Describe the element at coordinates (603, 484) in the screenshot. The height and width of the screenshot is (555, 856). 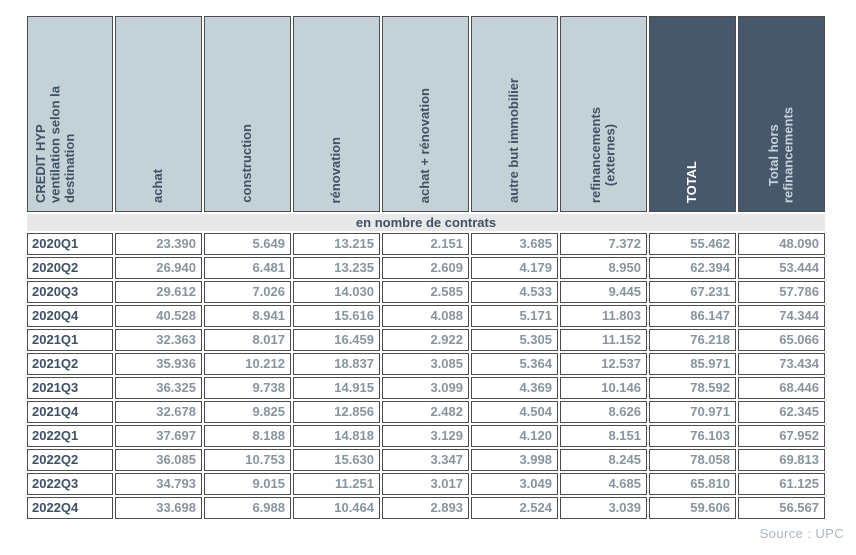
I see `table-cell: 4.685` at that location.